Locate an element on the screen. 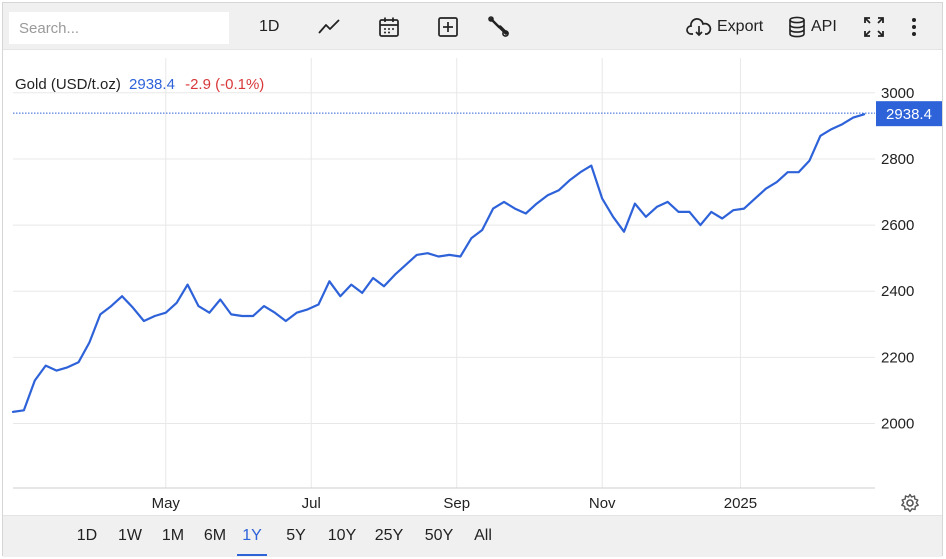 Image resolution: width=946 pixels, height=559 pixels. range-button-all: All is located at coordinates (483, 535).